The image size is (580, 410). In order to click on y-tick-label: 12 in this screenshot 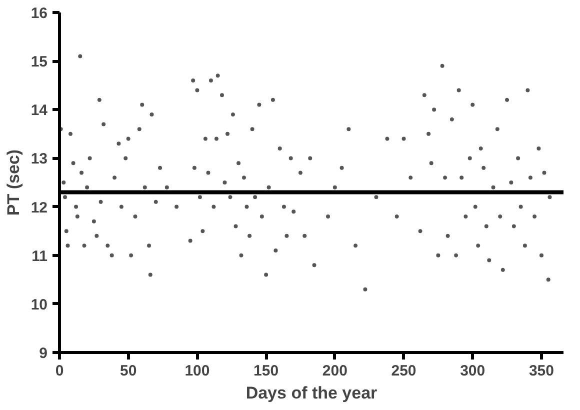, I will do `click(39, 207)`.